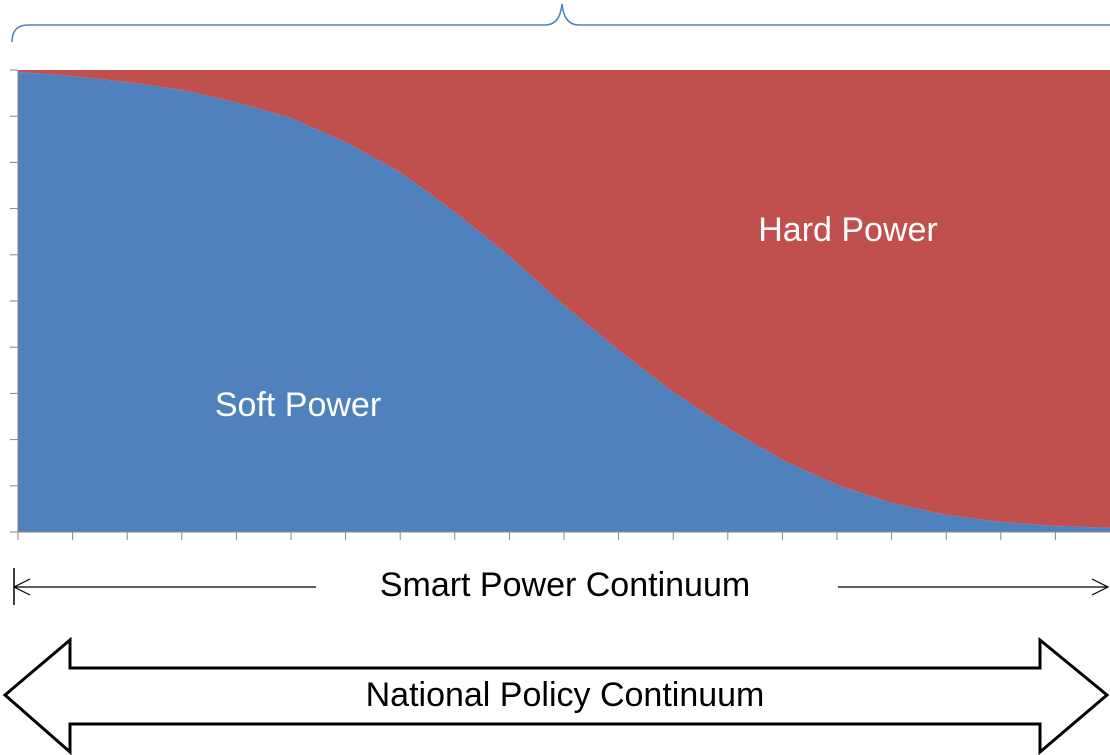 Image resolution: width=1110 pixels, height=755 pixels. I want to click on annotation: Smart Power Continuum, so click(565, 585).